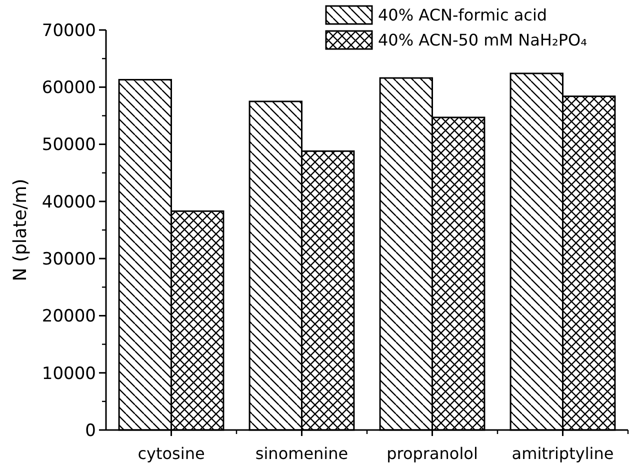  What do you see at coordinates (483, 40) in the screenshot?
I see `legend-label: 40% ACN-50 mM NaH₂PO₄` at bounding box center [483, 40].